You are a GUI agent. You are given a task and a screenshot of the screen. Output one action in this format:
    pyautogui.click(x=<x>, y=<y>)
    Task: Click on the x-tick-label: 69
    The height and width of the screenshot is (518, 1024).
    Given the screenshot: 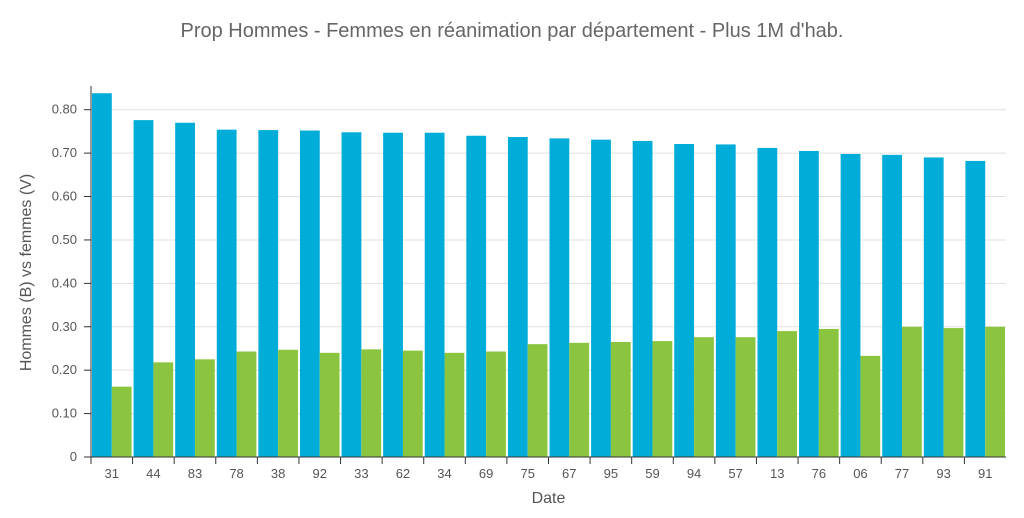 What is the action you would take?
    pyautogui.click(x=486, y=473)
    